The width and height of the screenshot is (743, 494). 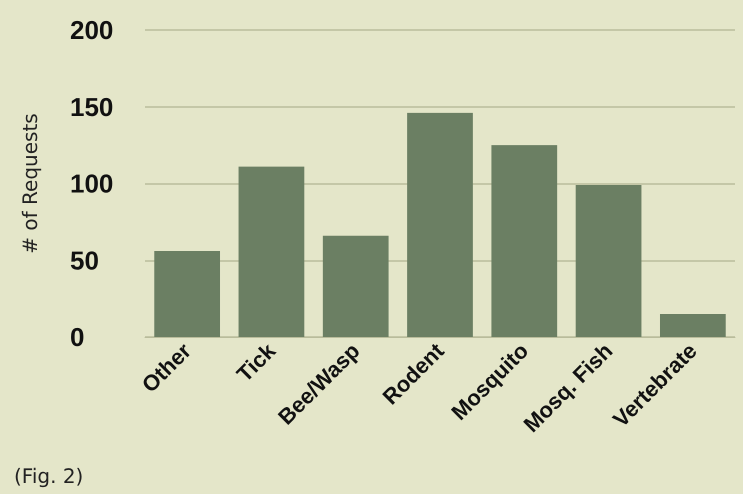 What do you see at coordinates (49, 476) in the screenshot?
I see `text: (Fig. 2)` at bounding box center [49, 476].